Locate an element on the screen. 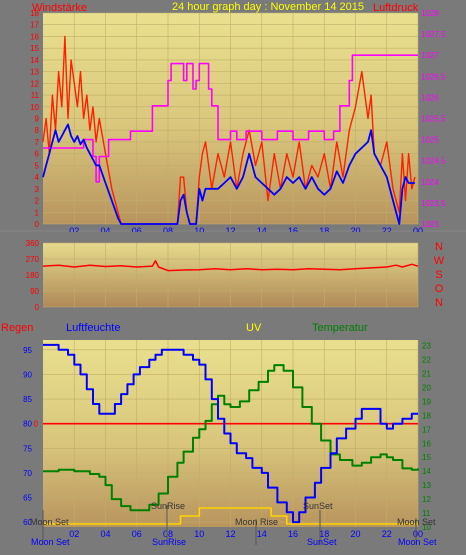 This screenshot has width=466, height=555. direction-y-tick: 90 is located at coordinates (34, 291).